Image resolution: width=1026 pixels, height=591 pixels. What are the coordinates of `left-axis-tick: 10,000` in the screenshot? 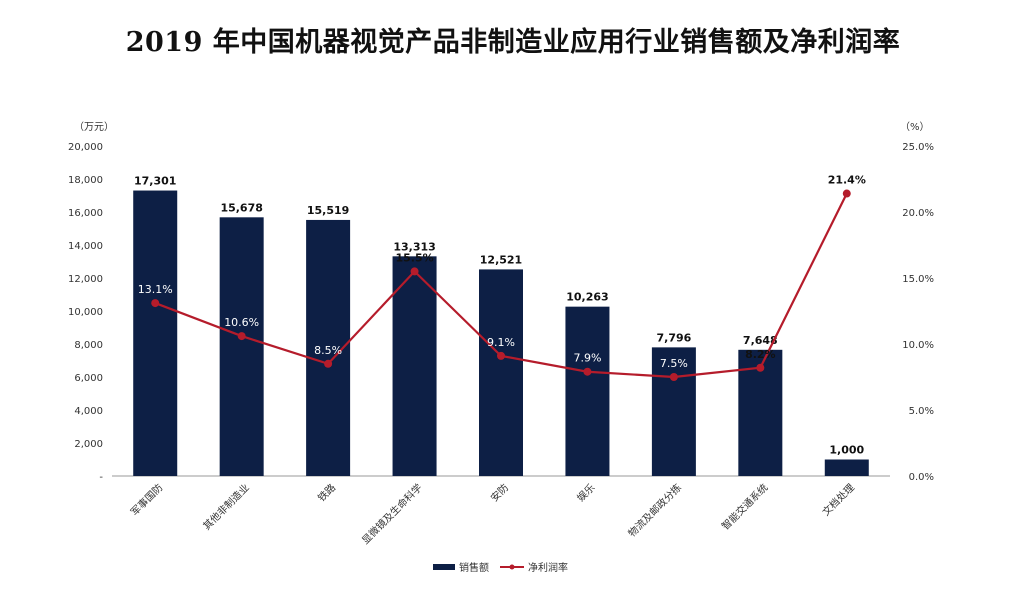 It's located at (85, 312).